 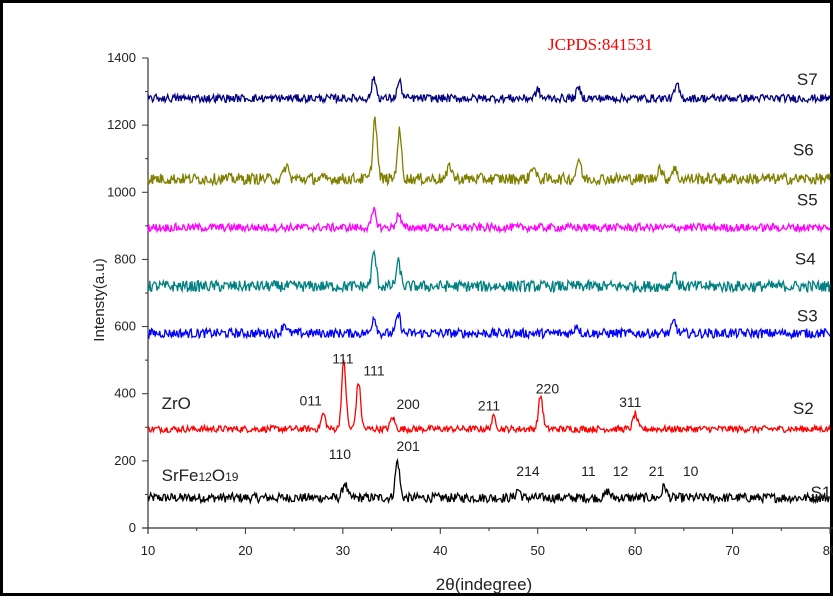 What do you see at coordinates (489, 220) in the screenshot?
I see `series-line-s5` at bounding box center [489, 220].